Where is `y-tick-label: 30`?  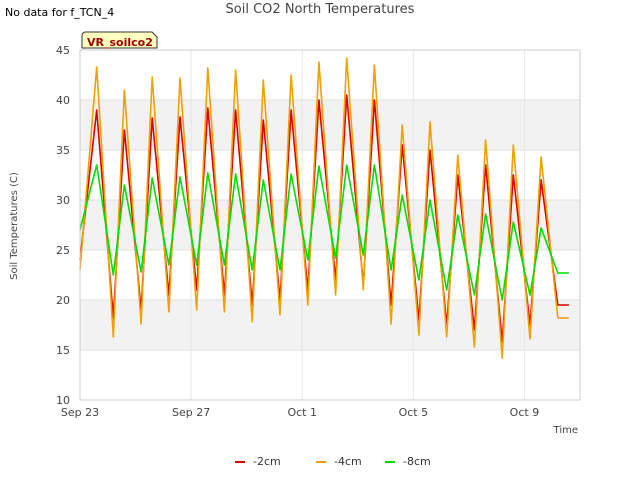 y-tick-label: 30 is located at coordinates (63, 200).